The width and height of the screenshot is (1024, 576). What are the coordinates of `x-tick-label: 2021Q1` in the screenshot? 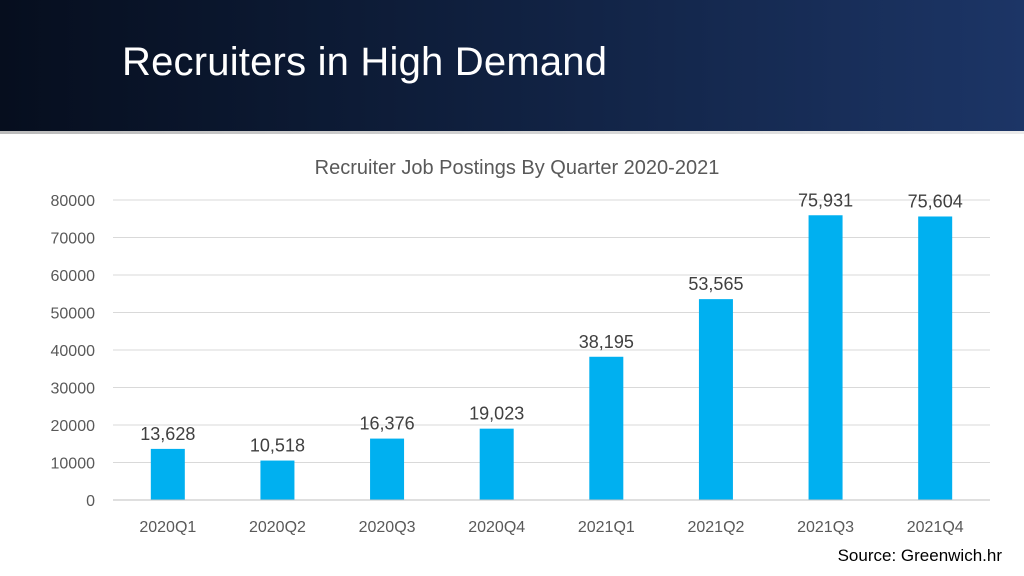 It's located at (606, 527).